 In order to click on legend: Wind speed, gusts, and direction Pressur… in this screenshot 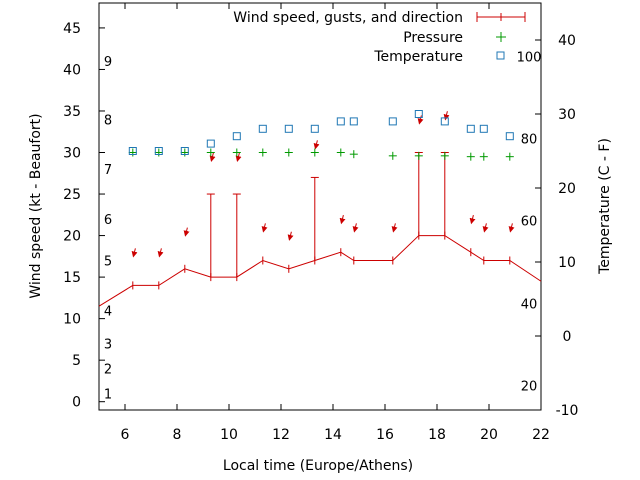, I will do `click(379, 37)`.